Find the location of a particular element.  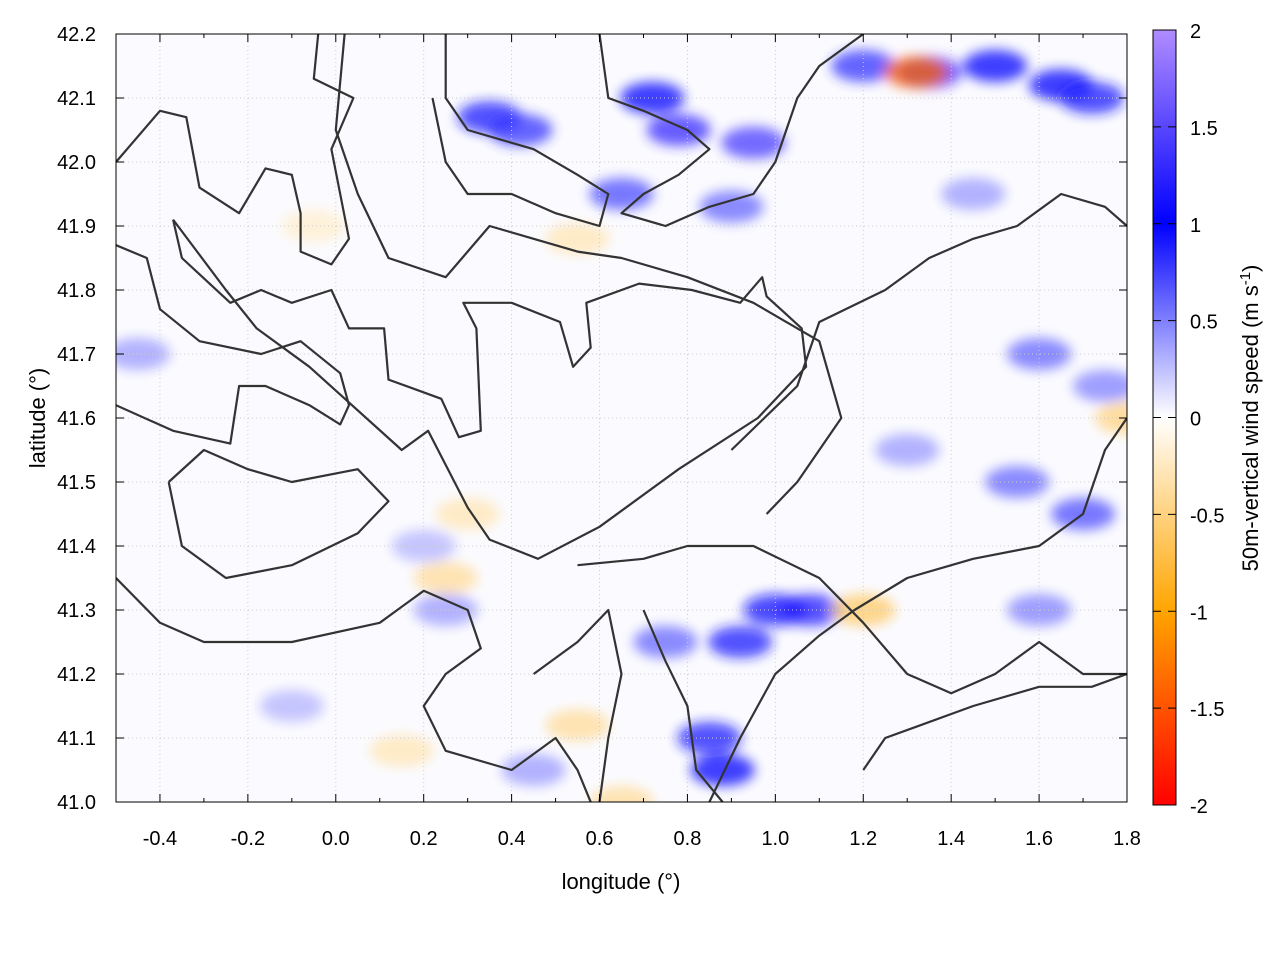

y-tick-label: 41.1 is located at coordinates (76, 739).